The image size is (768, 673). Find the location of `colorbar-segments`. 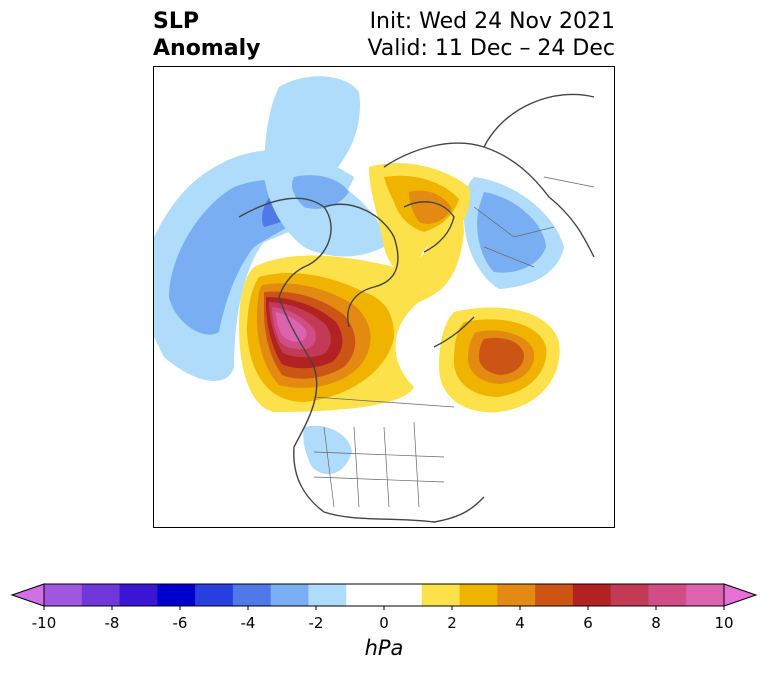

colorbar-segments is located at coordinates (384, 595).